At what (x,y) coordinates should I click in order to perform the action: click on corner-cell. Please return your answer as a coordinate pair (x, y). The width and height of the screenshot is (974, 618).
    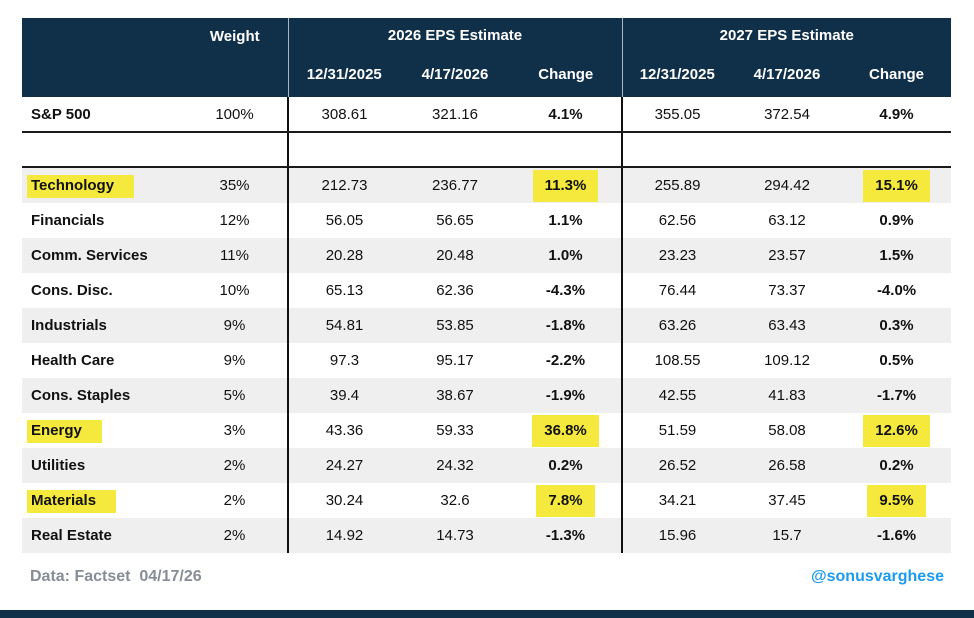
    Looking at the image, I should click on (102, 57).